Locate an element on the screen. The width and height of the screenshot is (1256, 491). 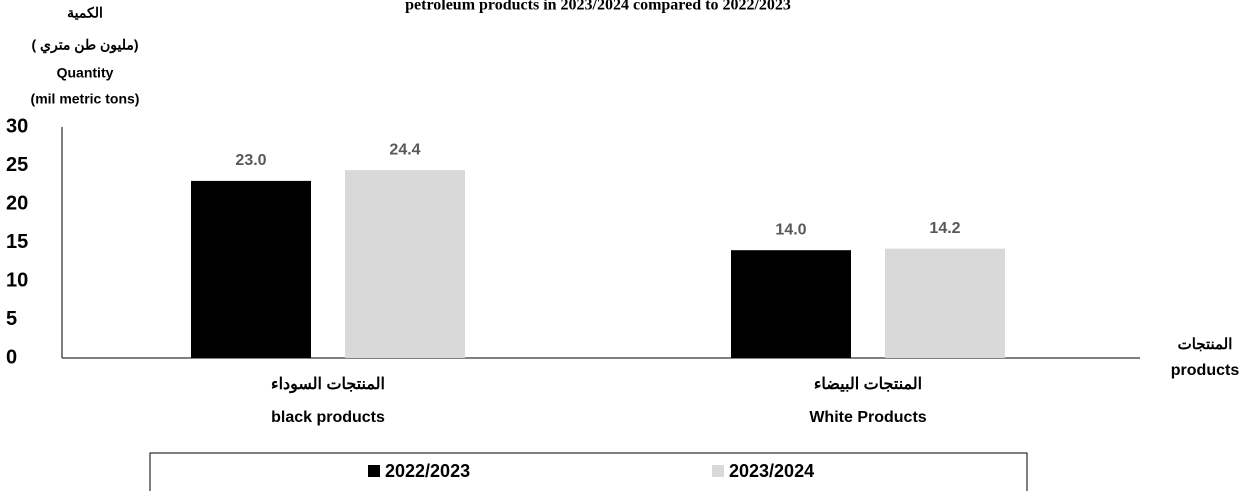
x-tick-label: المنتجات البيضاء is located at coordinates (868, 384).